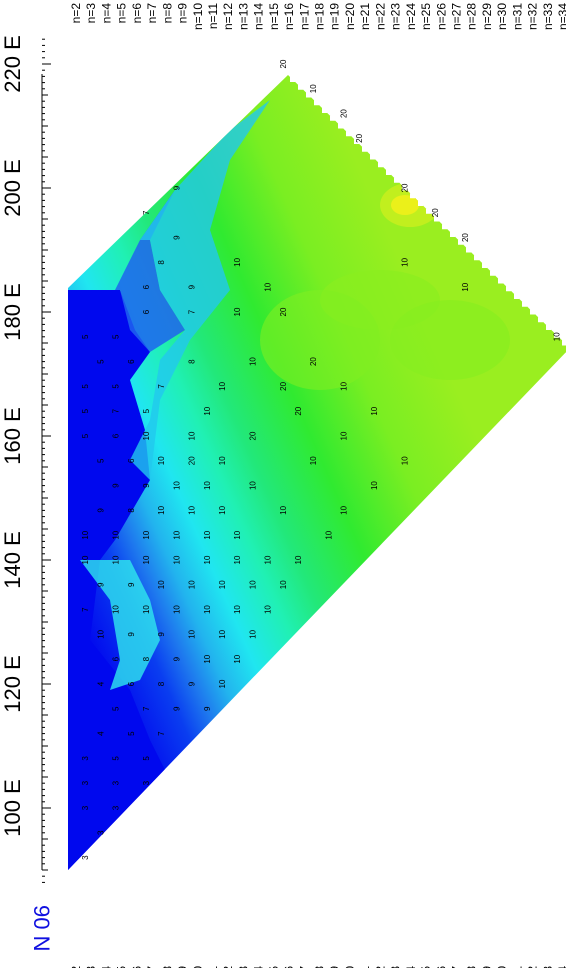 Image resolution: width=566 pixels, height=968 pixels. Describe the element at coordinates (304, 967) in the screenshot. I see `n-label-bottom: n=17` at that location.